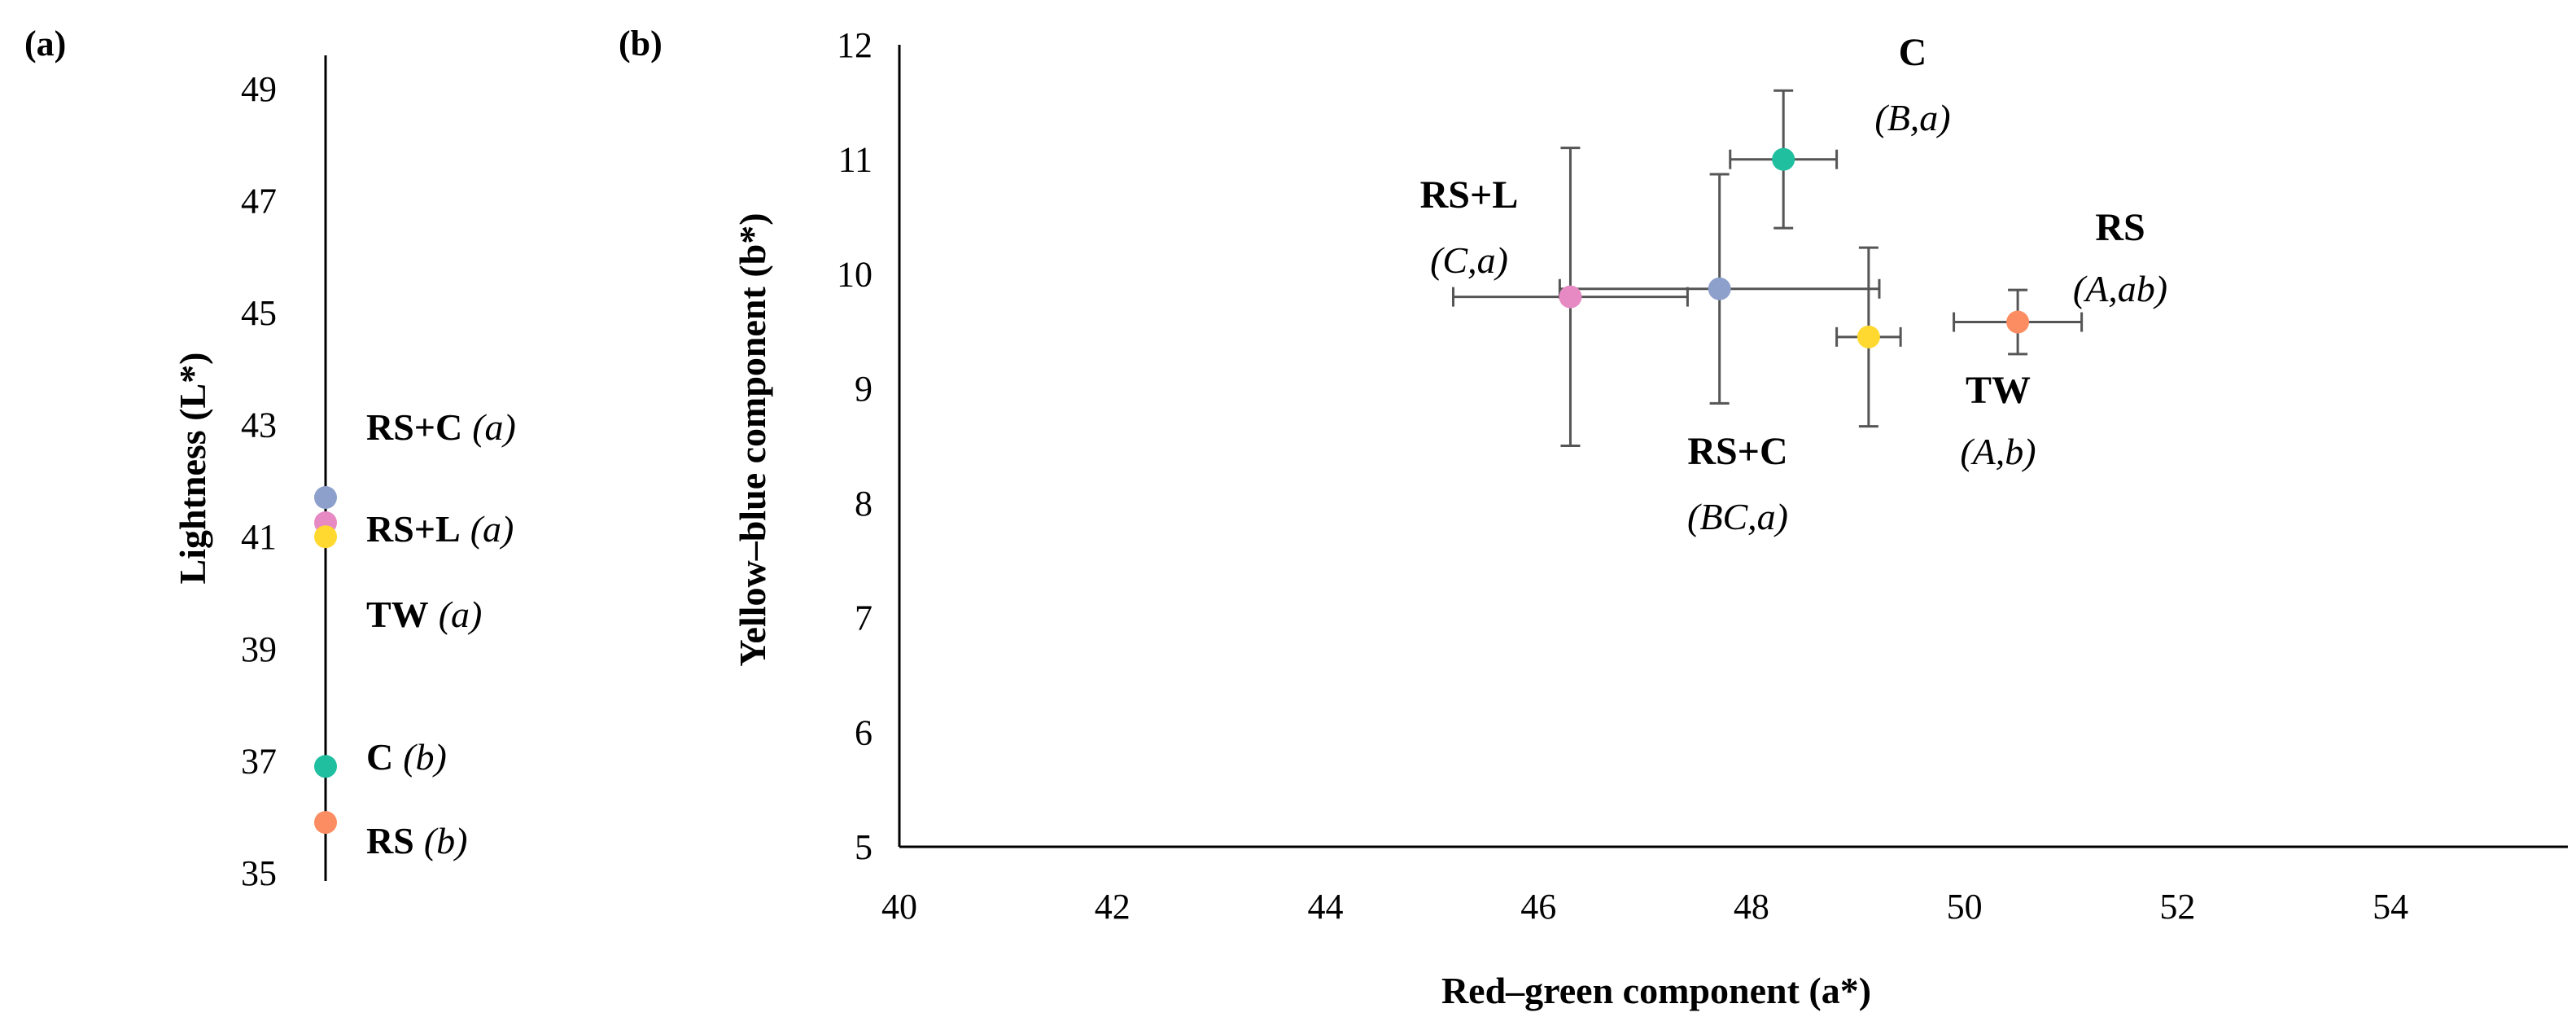 The image size is (2576, 1030). I want to click on panel-a-label-rs-plus-l: RS+L (a), so click(440, 529).